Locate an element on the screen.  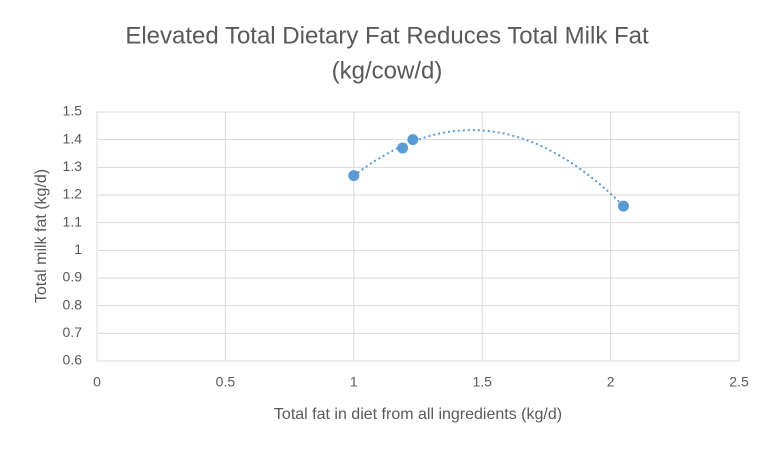
y-tick-label: 0.6 is located at coordinates (73, 360).